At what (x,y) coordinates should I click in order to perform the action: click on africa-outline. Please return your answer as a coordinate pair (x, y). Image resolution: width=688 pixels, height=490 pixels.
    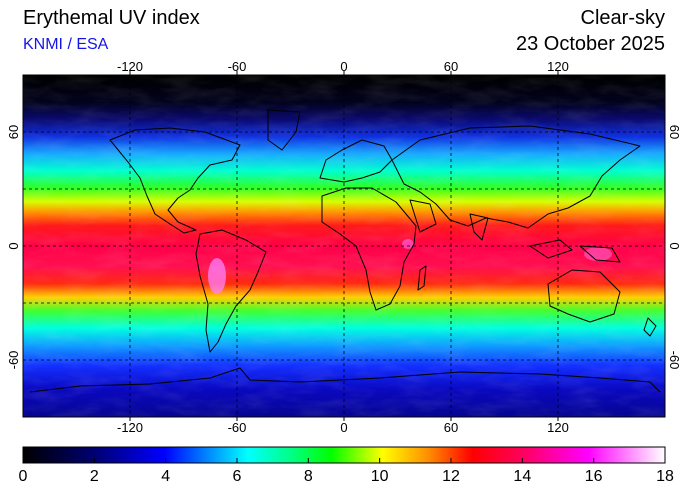
    Looking at the image, I should click on (369, 249).